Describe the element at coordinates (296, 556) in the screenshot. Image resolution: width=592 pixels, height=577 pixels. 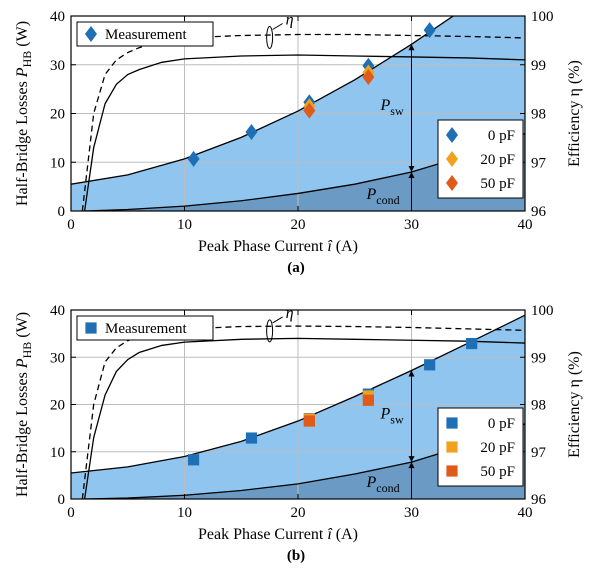
I see `panel-label: (b)` at that location.